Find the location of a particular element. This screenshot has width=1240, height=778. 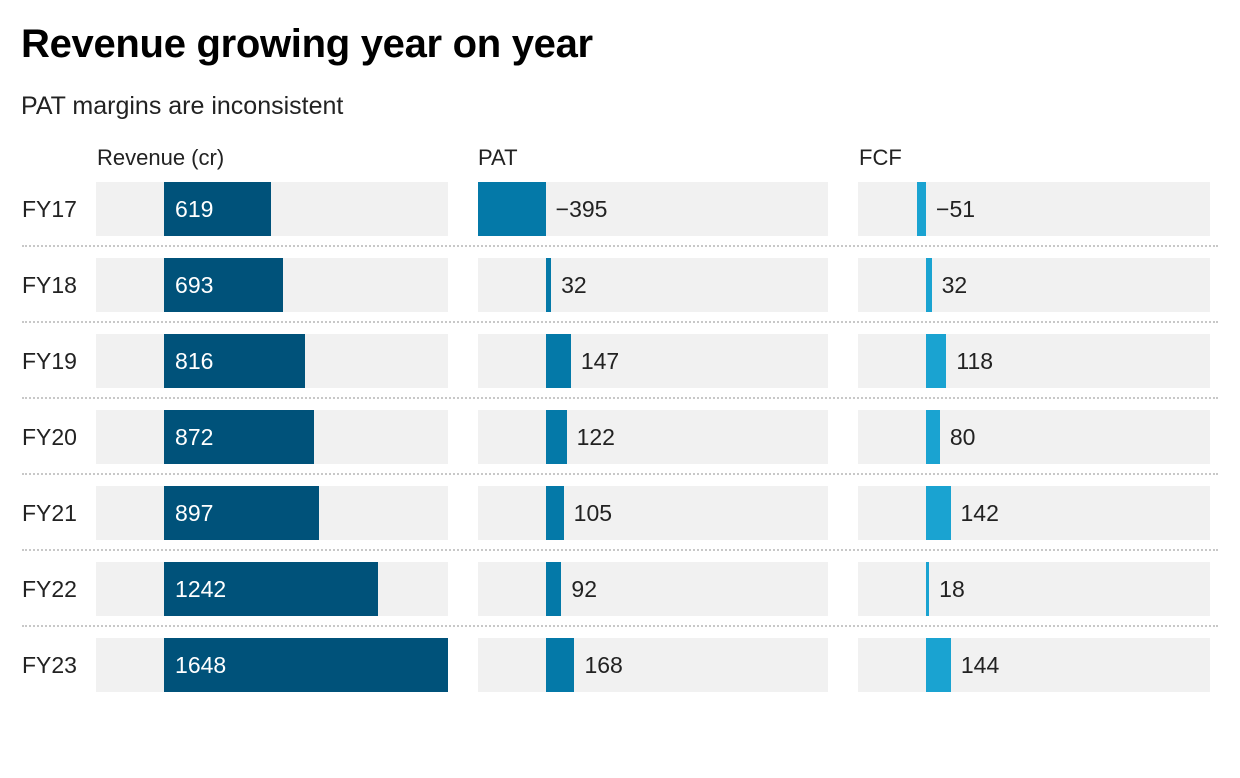

fcf-bar-fy23 is located at coordinates (938, 665).